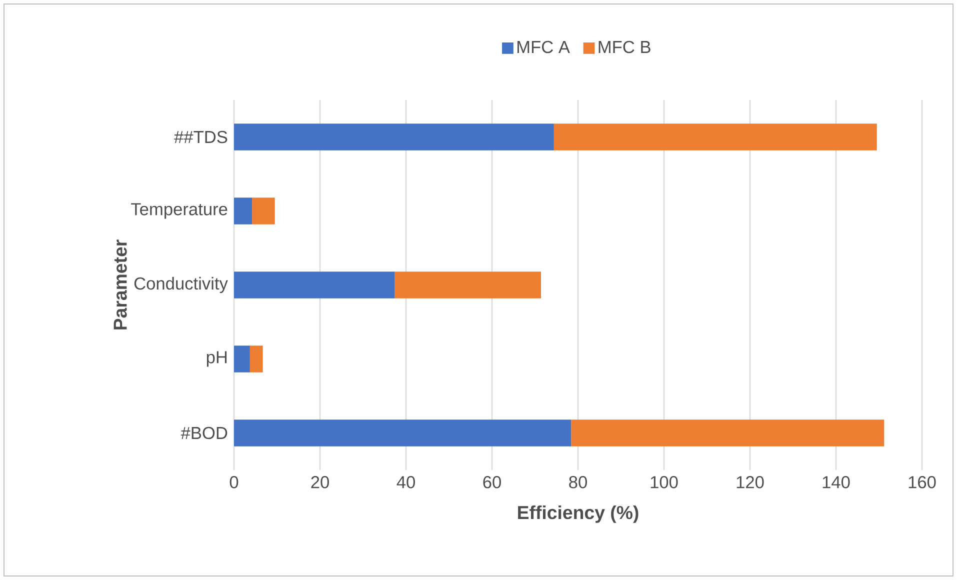 This screenshot has width=957, height=580. What do you see at coordinates (320, 482) in the screenshot?
I see `x-tick-label: 20` at bounding box center [320, 482].